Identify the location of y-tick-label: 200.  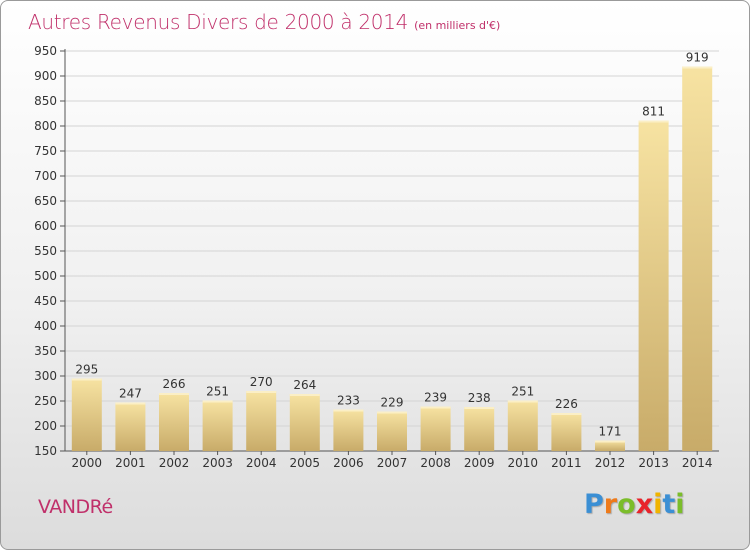
(45, 426).